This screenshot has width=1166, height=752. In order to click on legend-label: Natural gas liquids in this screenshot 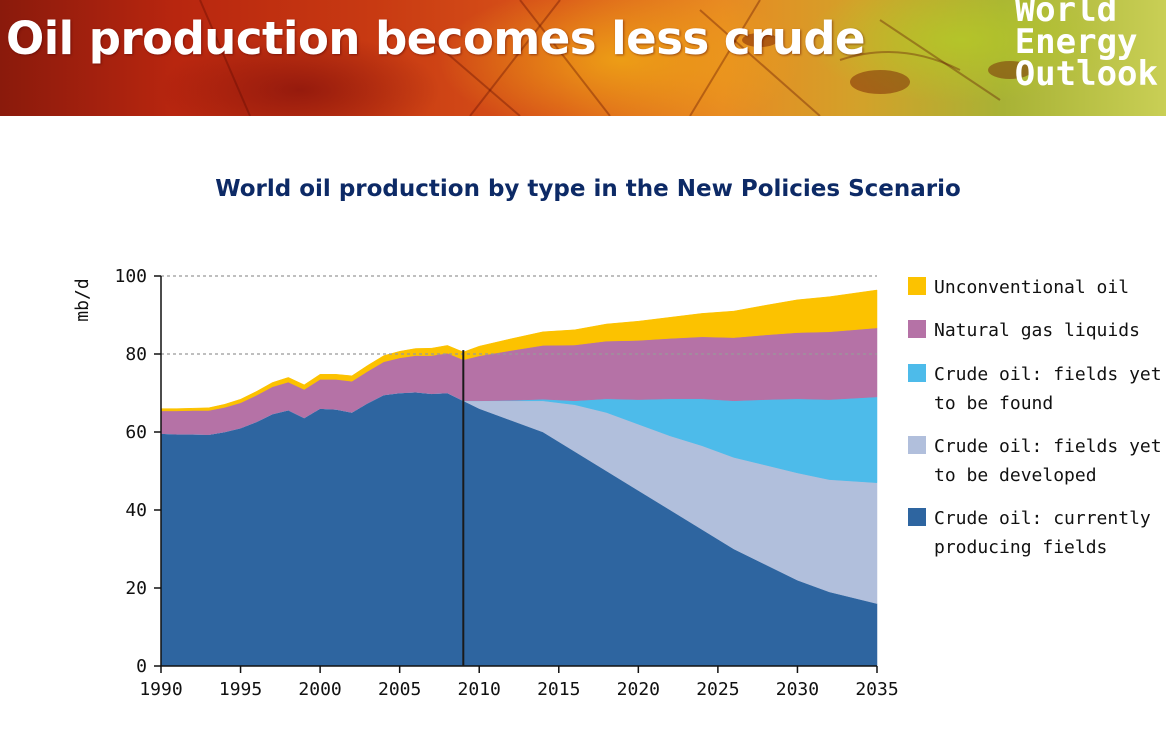, I will do `click(1037, 330)`.